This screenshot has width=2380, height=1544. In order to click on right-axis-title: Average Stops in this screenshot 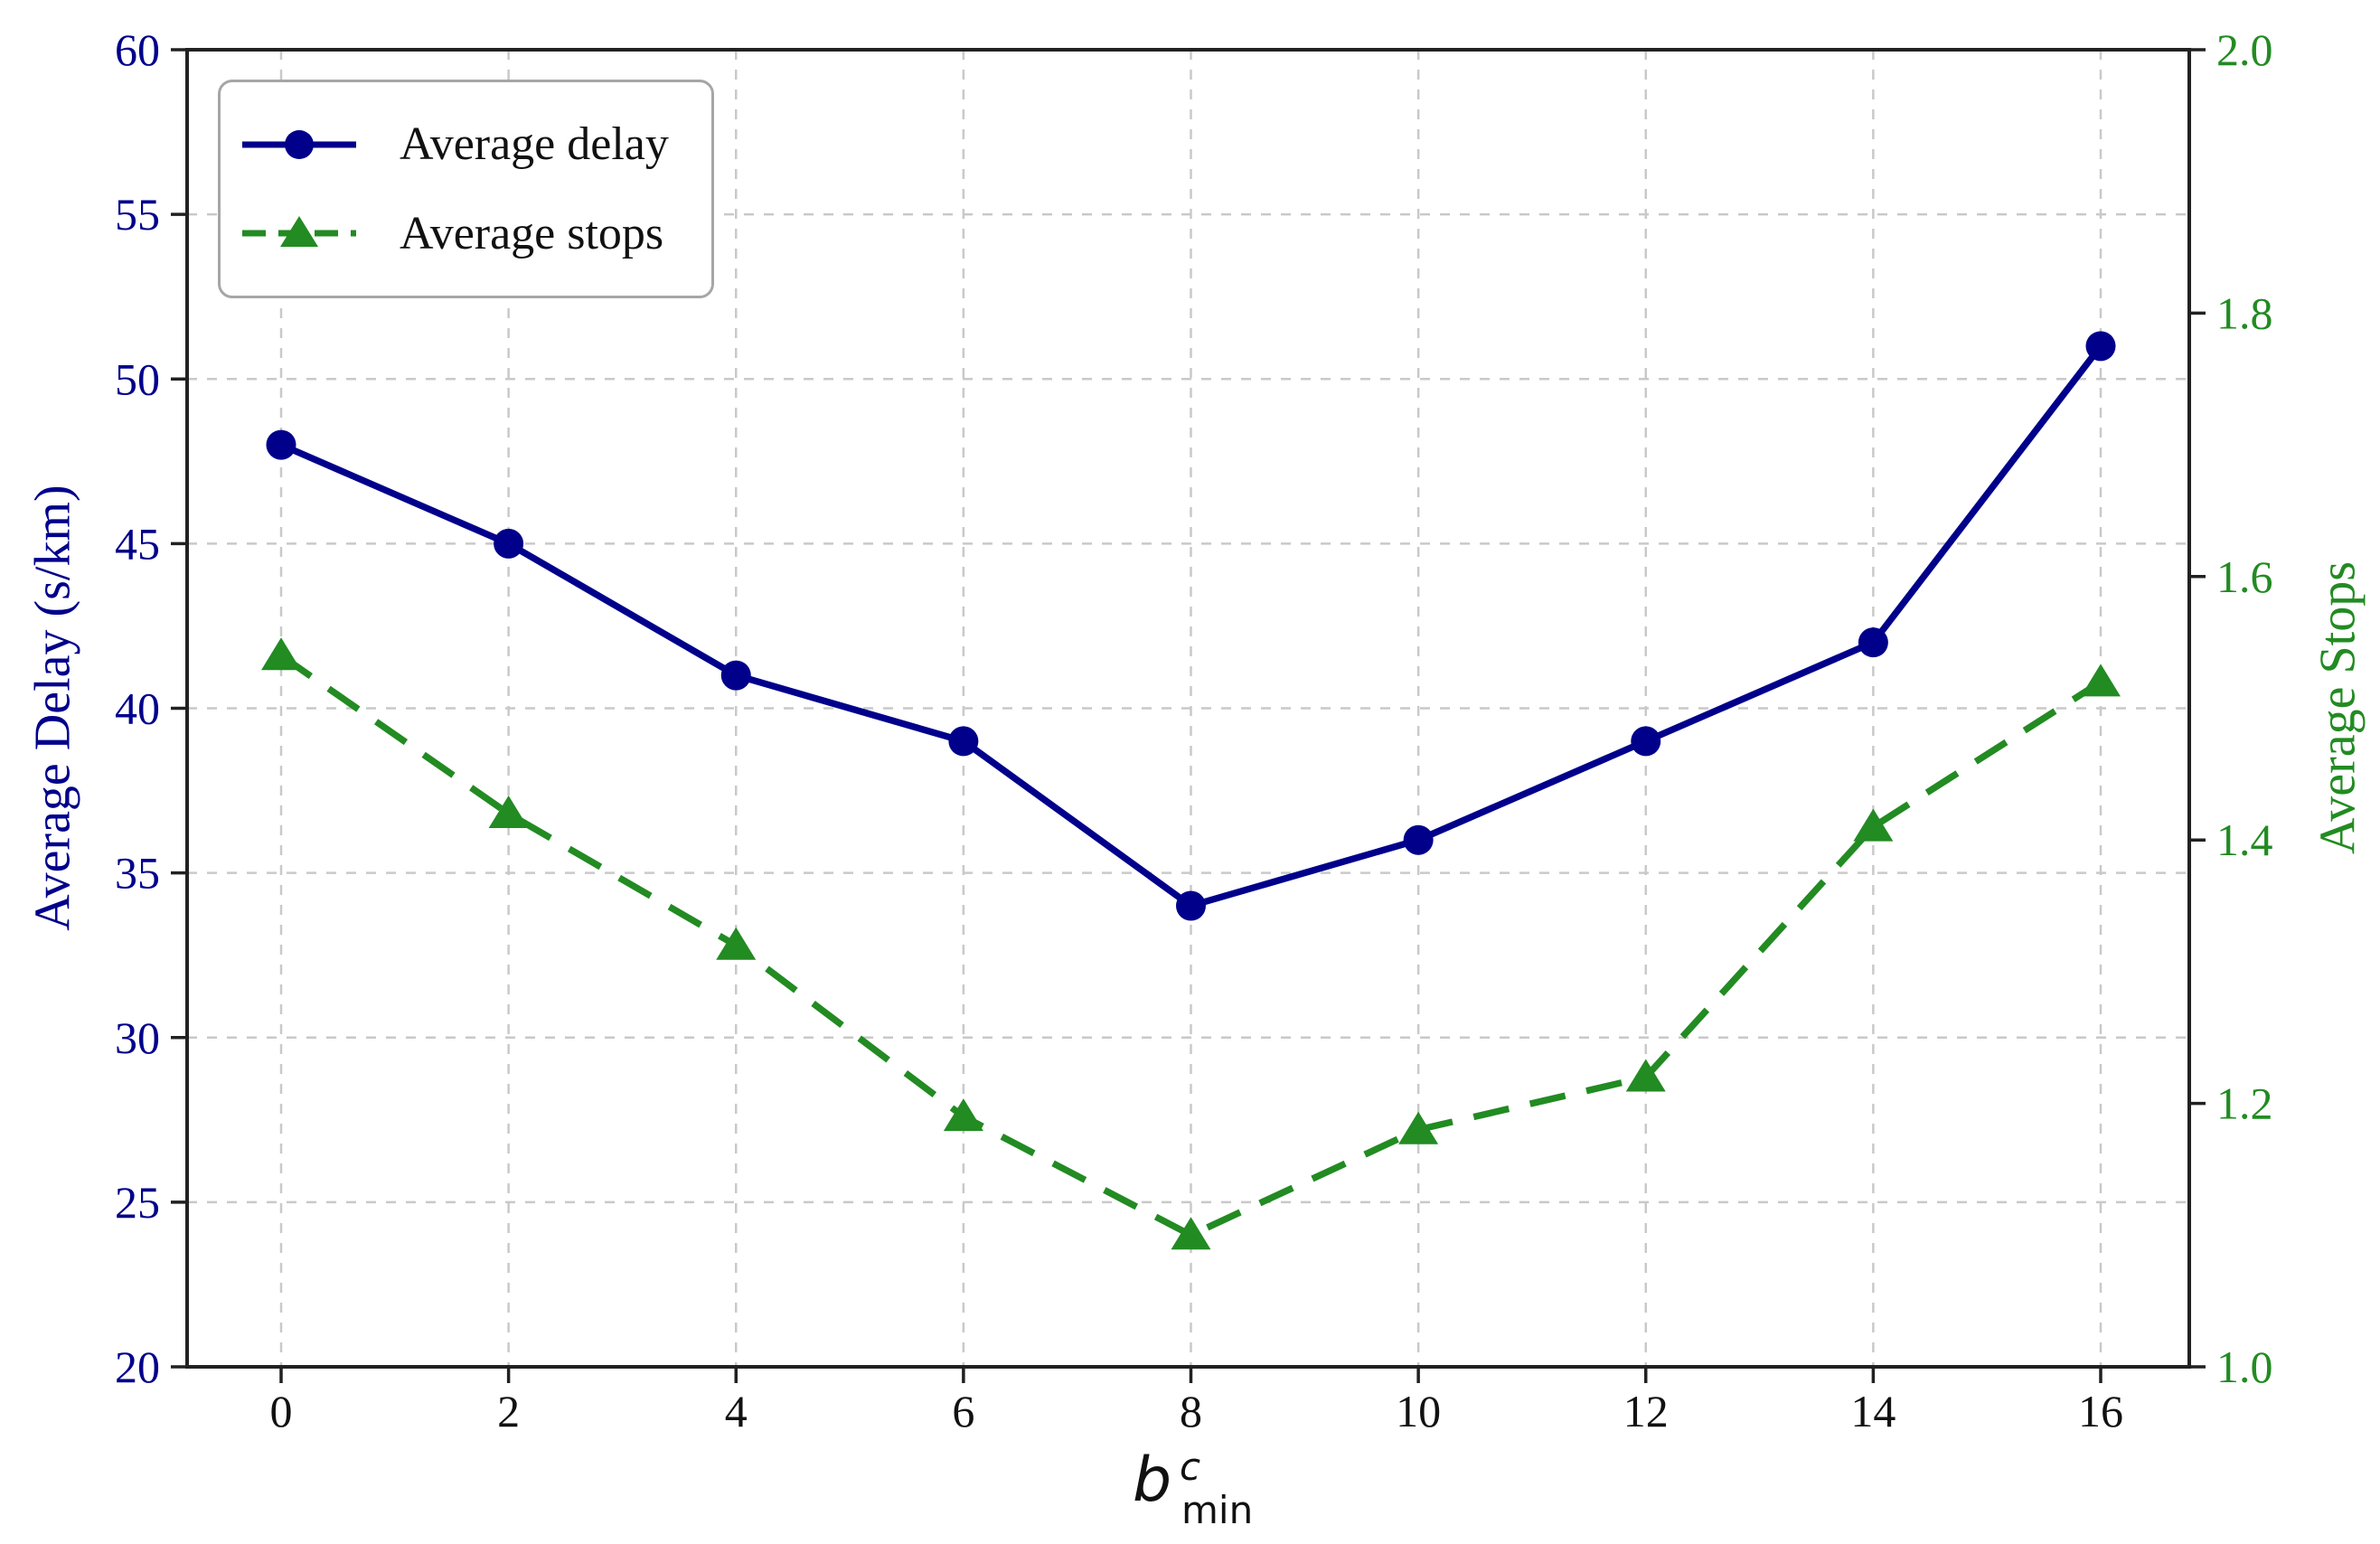, I will do `click(2337, 707)`.